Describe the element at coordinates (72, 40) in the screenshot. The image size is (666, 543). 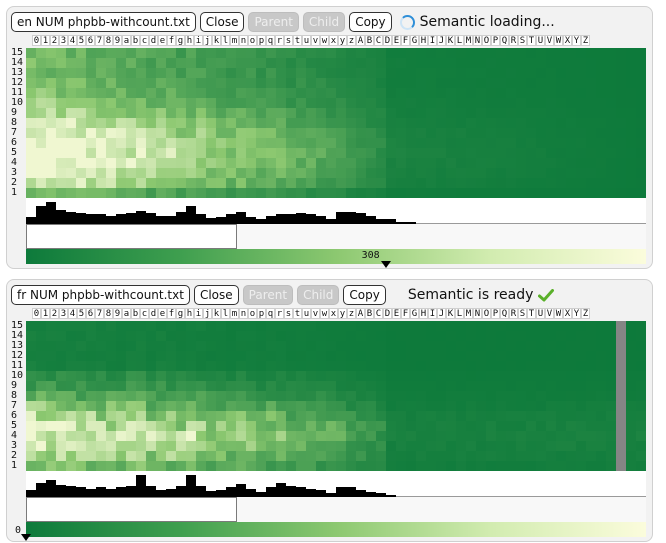
I see `column-header-cell: 4` at that location.